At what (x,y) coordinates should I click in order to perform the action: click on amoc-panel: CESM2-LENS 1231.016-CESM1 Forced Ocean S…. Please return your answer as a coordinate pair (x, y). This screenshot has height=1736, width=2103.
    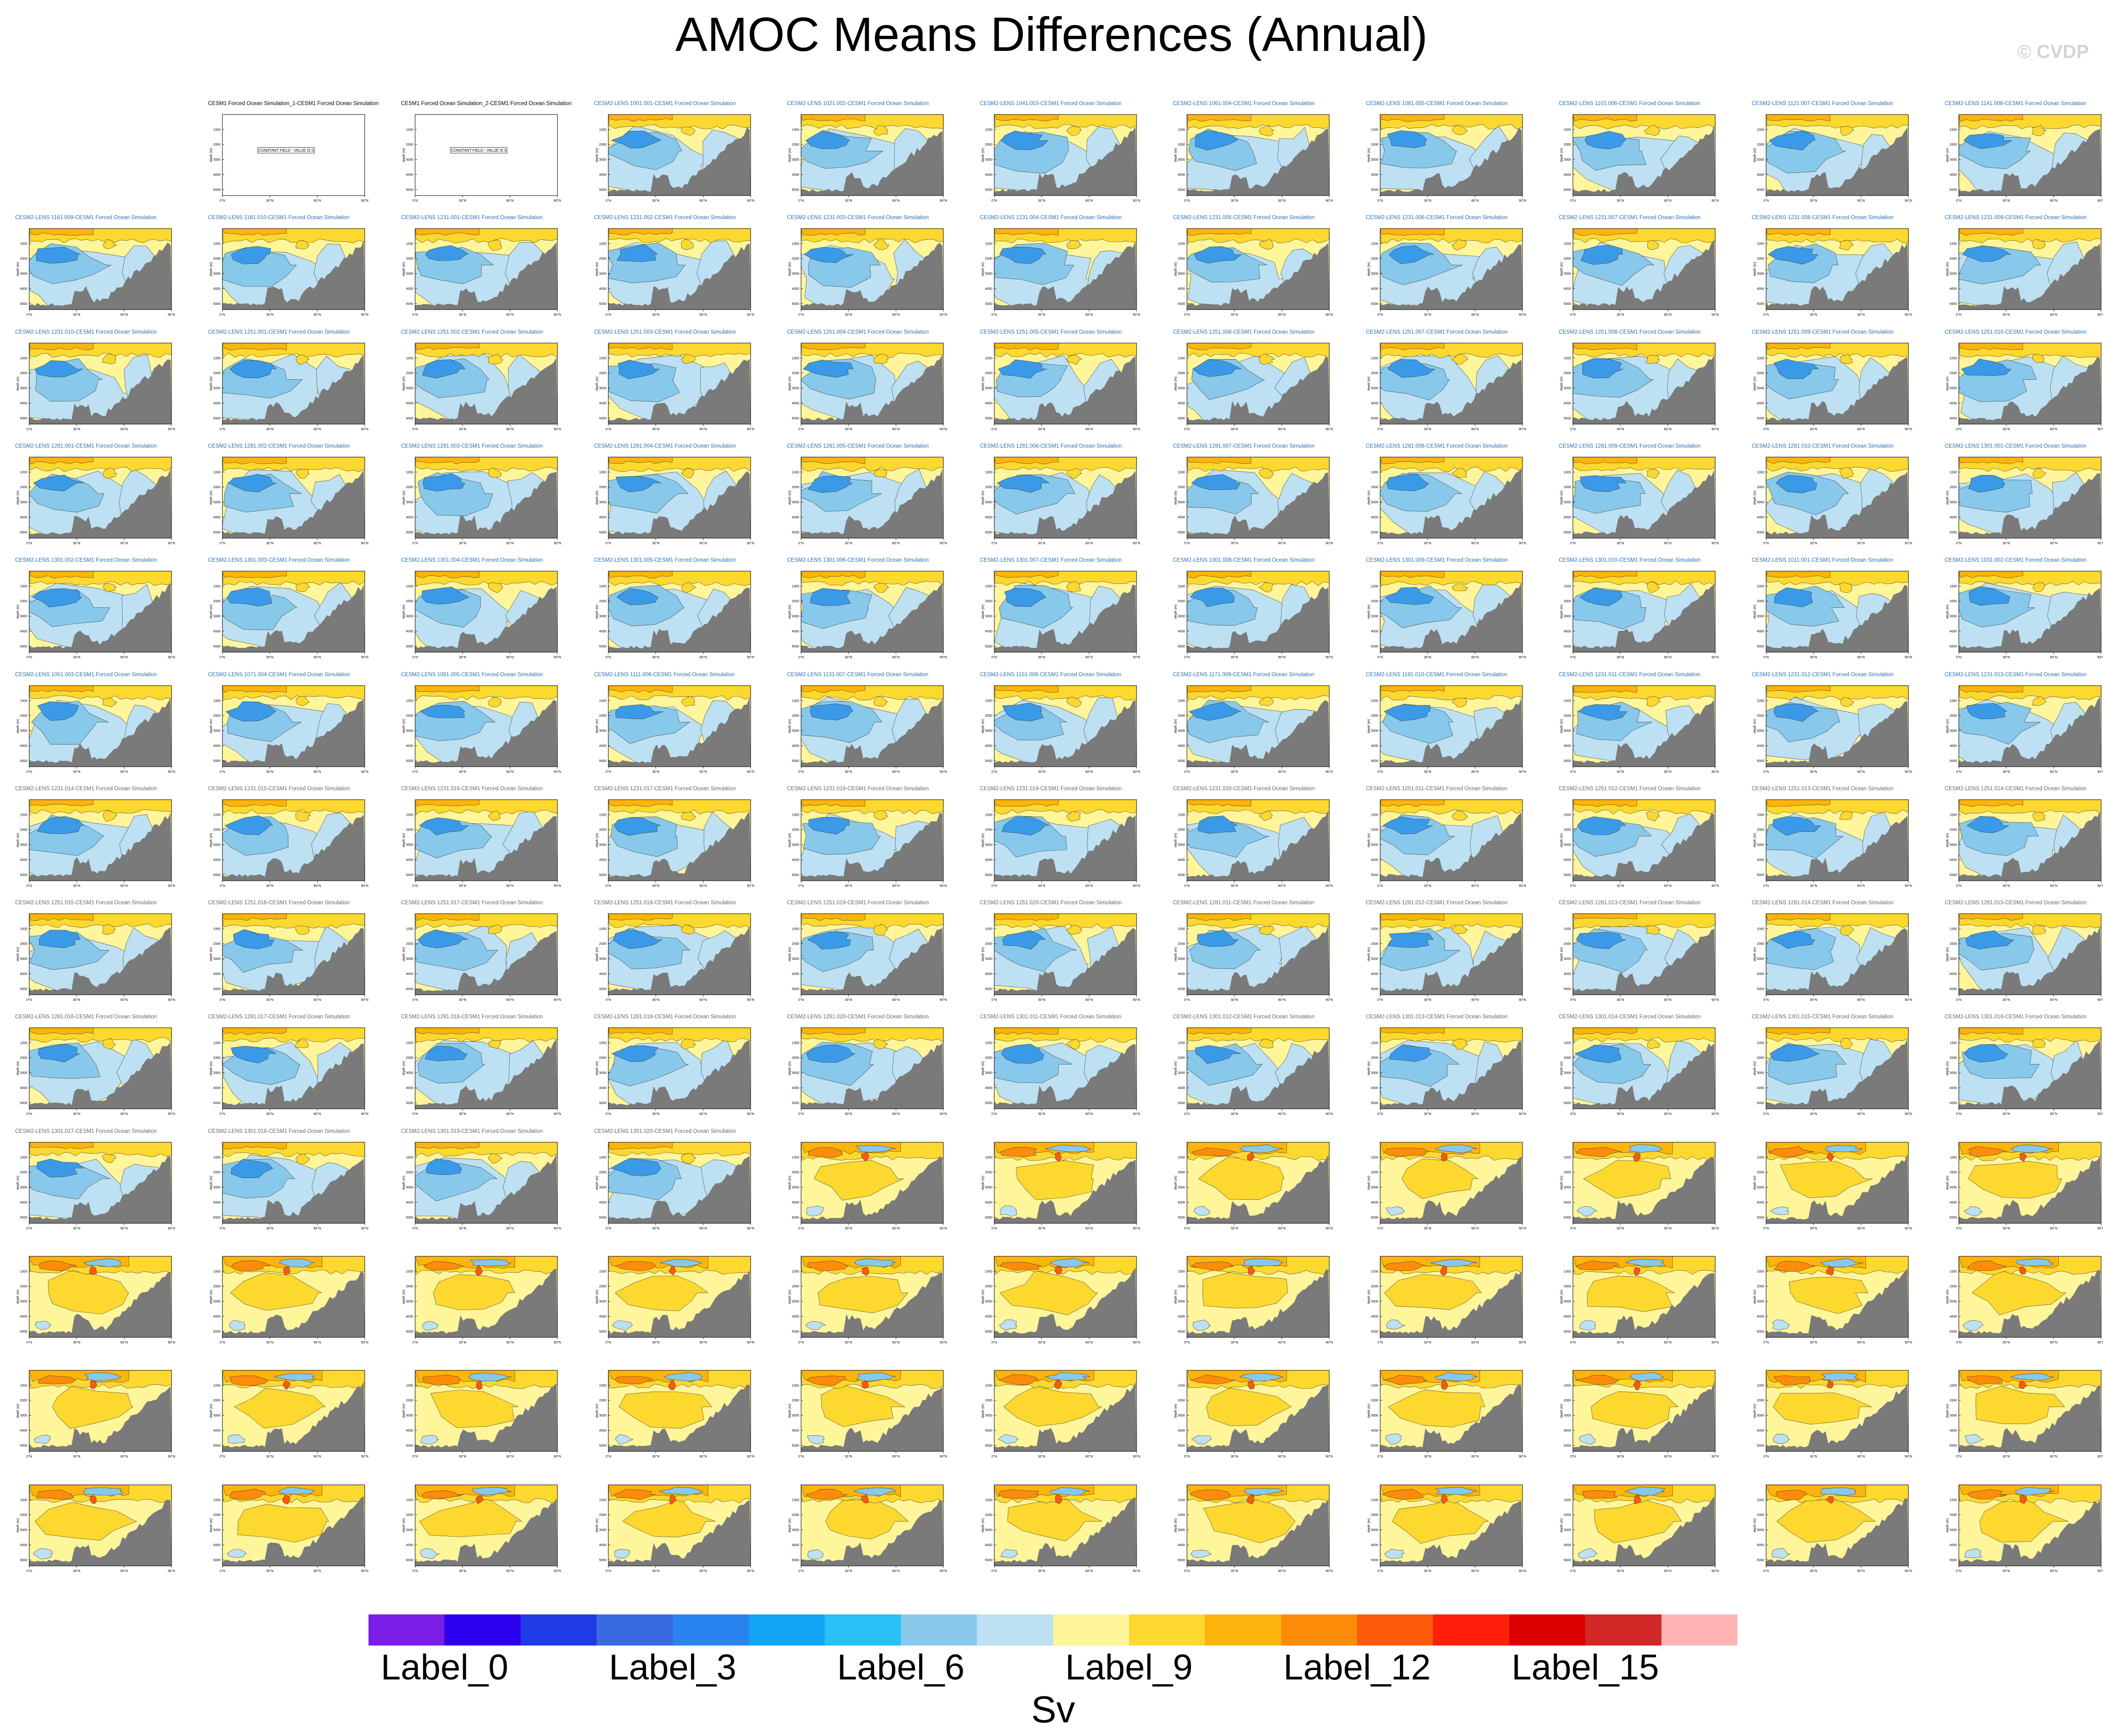
    Looking at the image, I should click on (496, 843).